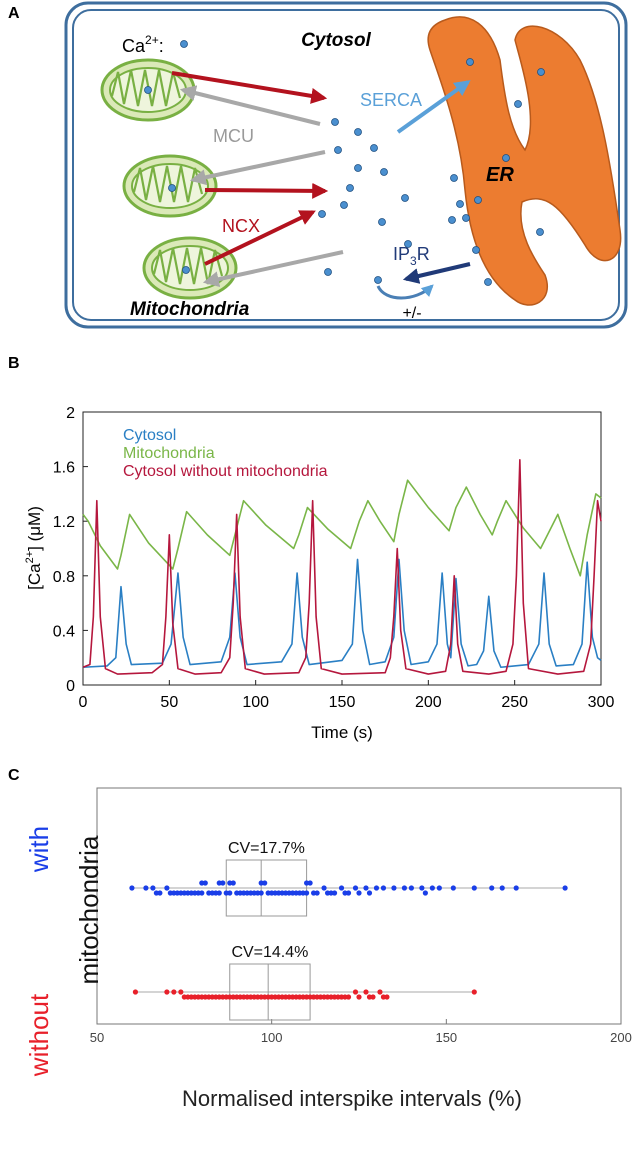 The image size is (638, 1159). I want to click on legend-label: Cytosol, so click(149, 435).